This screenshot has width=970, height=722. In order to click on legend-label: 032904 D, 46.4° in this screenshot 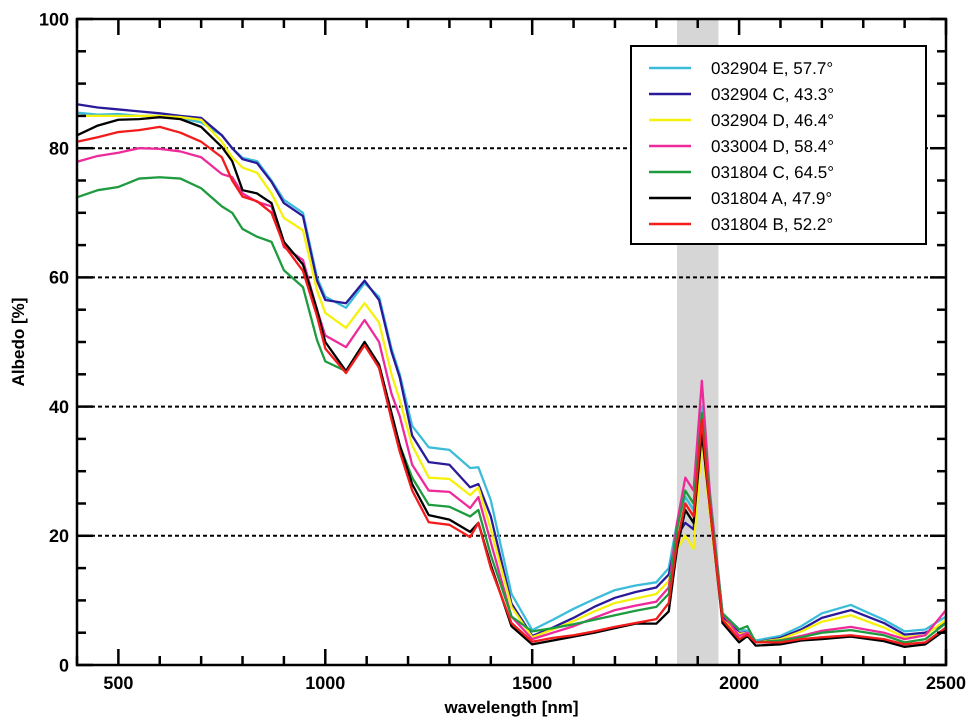, I will do `click(772, 120)`.